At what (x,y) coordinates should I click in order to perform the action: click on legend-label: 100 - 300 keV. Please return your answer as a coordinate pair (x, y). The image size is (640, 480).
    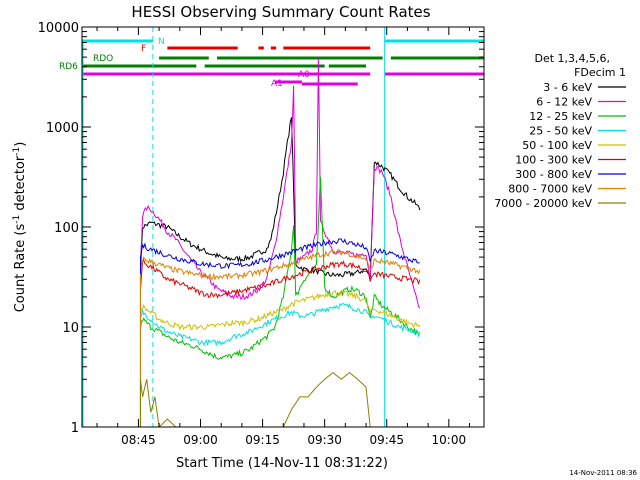
    Looking at the image, I should click on (553, 160).